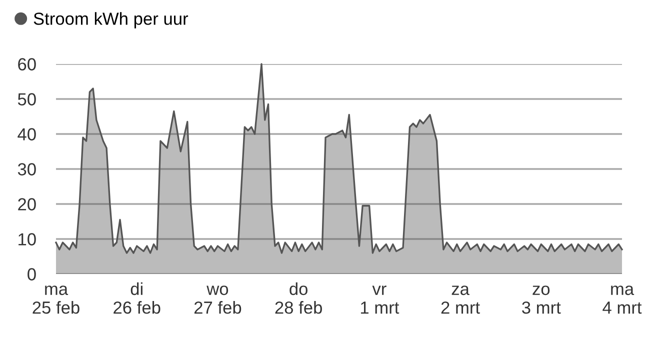  I want to click on y-tick-label: 0, so click(32, 274).